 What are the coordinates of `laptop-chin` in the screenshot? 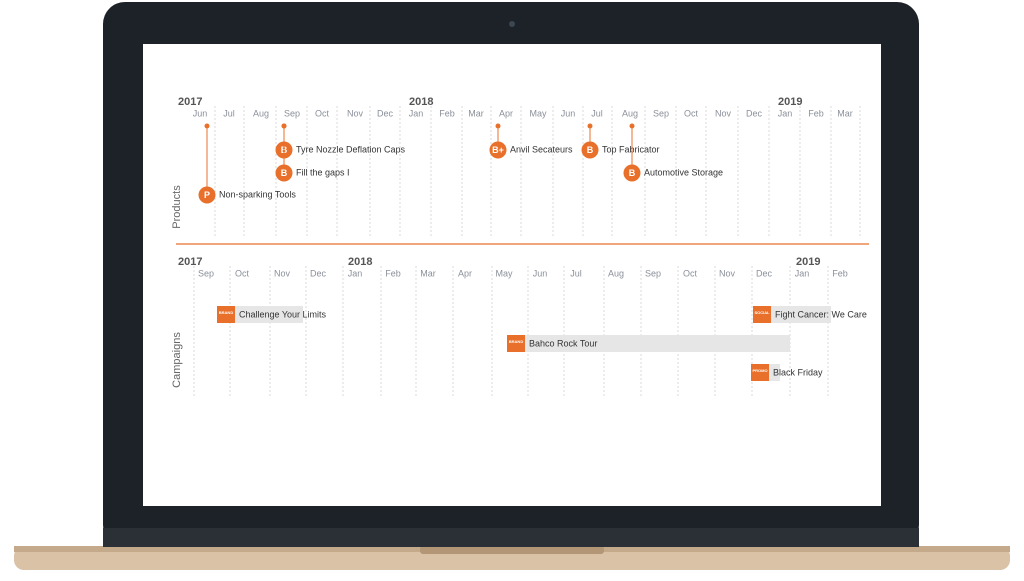 It's located at (511, 537).